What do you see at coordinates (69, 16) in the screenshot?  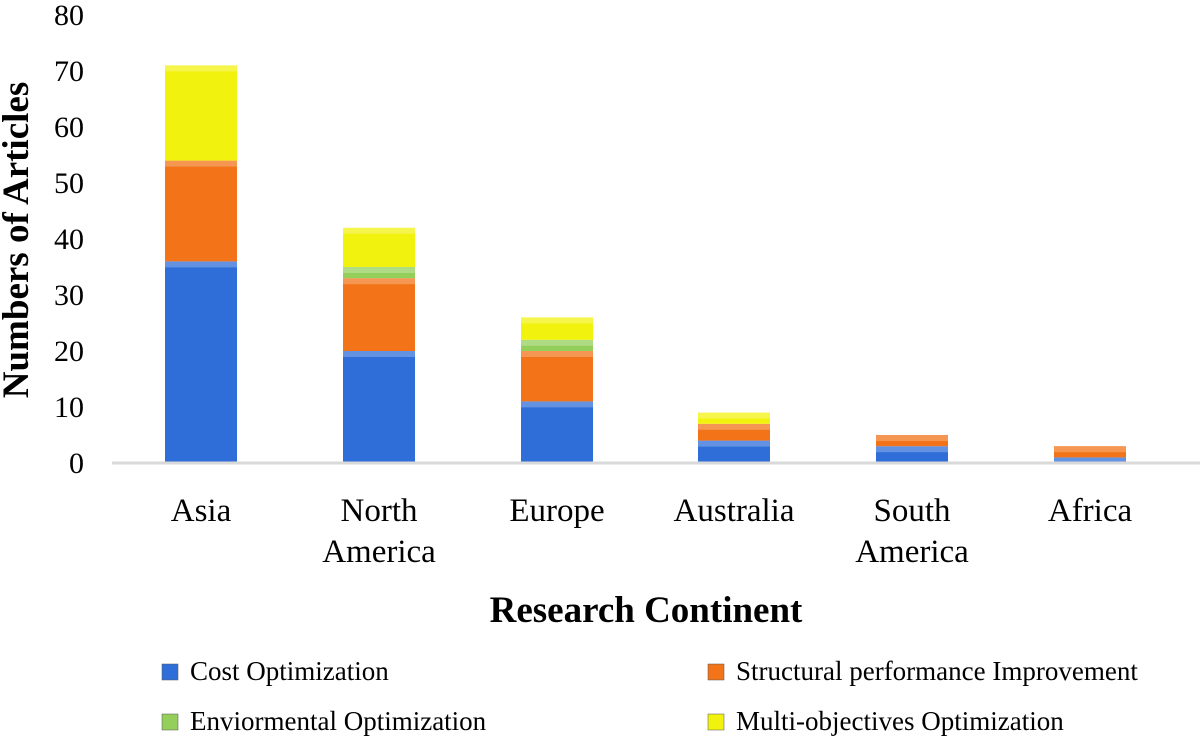 I see `y-tick-label: 80` at bounding box center [69, 16].